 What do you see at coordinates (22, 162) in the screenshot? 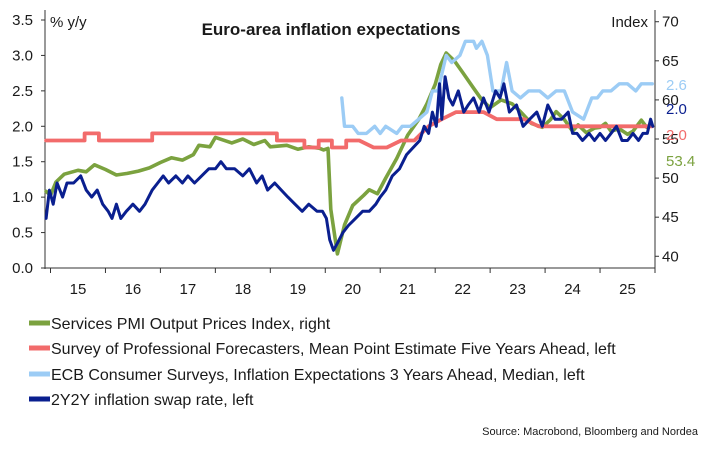
I see `left-tick-label: 1.5` at bounding box center [22, 162].